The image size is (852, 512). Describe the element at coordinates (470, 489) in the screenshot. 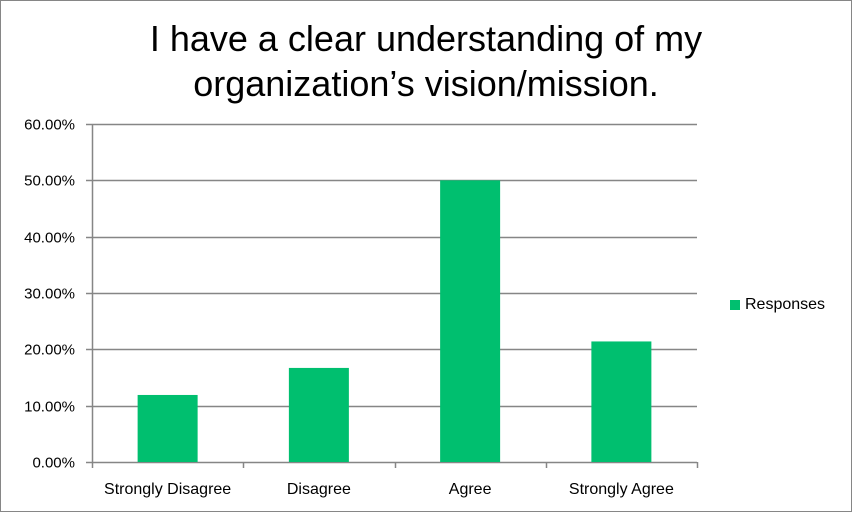

I see `x-category-label: Agree` at that location.